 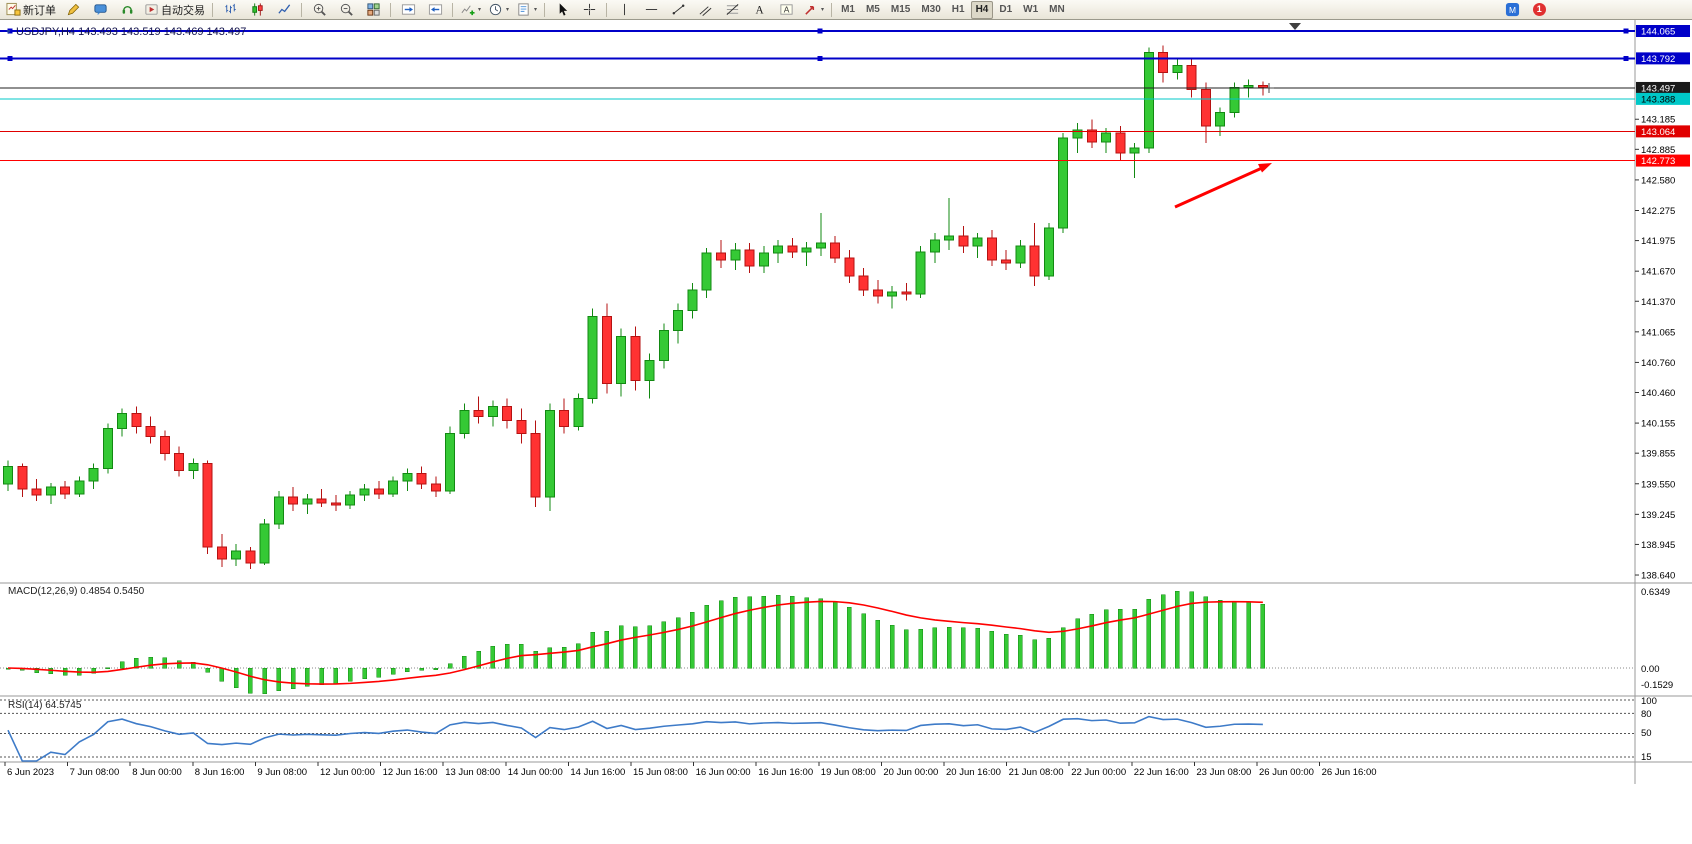 I want to click on price-tag, so click(x=1663, y=58).